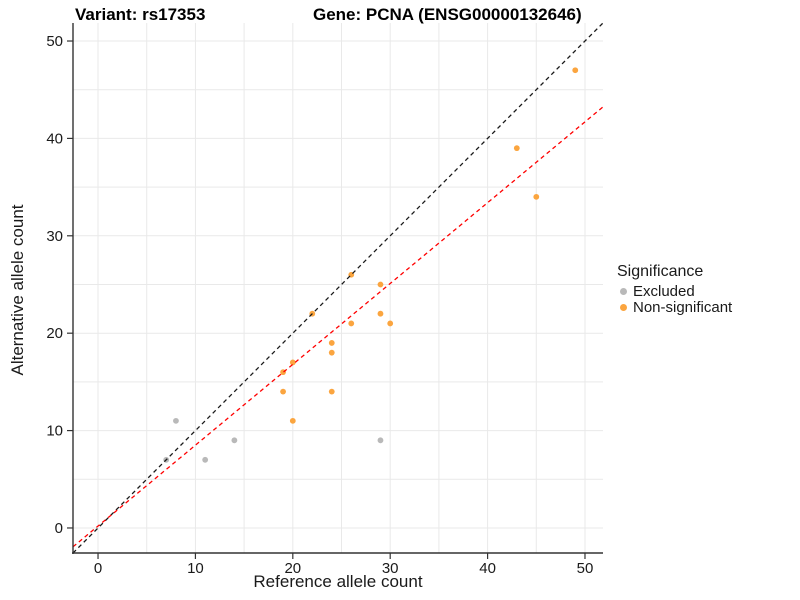 This screenshot has height=600, width=800. I want to click on y-tick-label: 20, so click(54, 333).